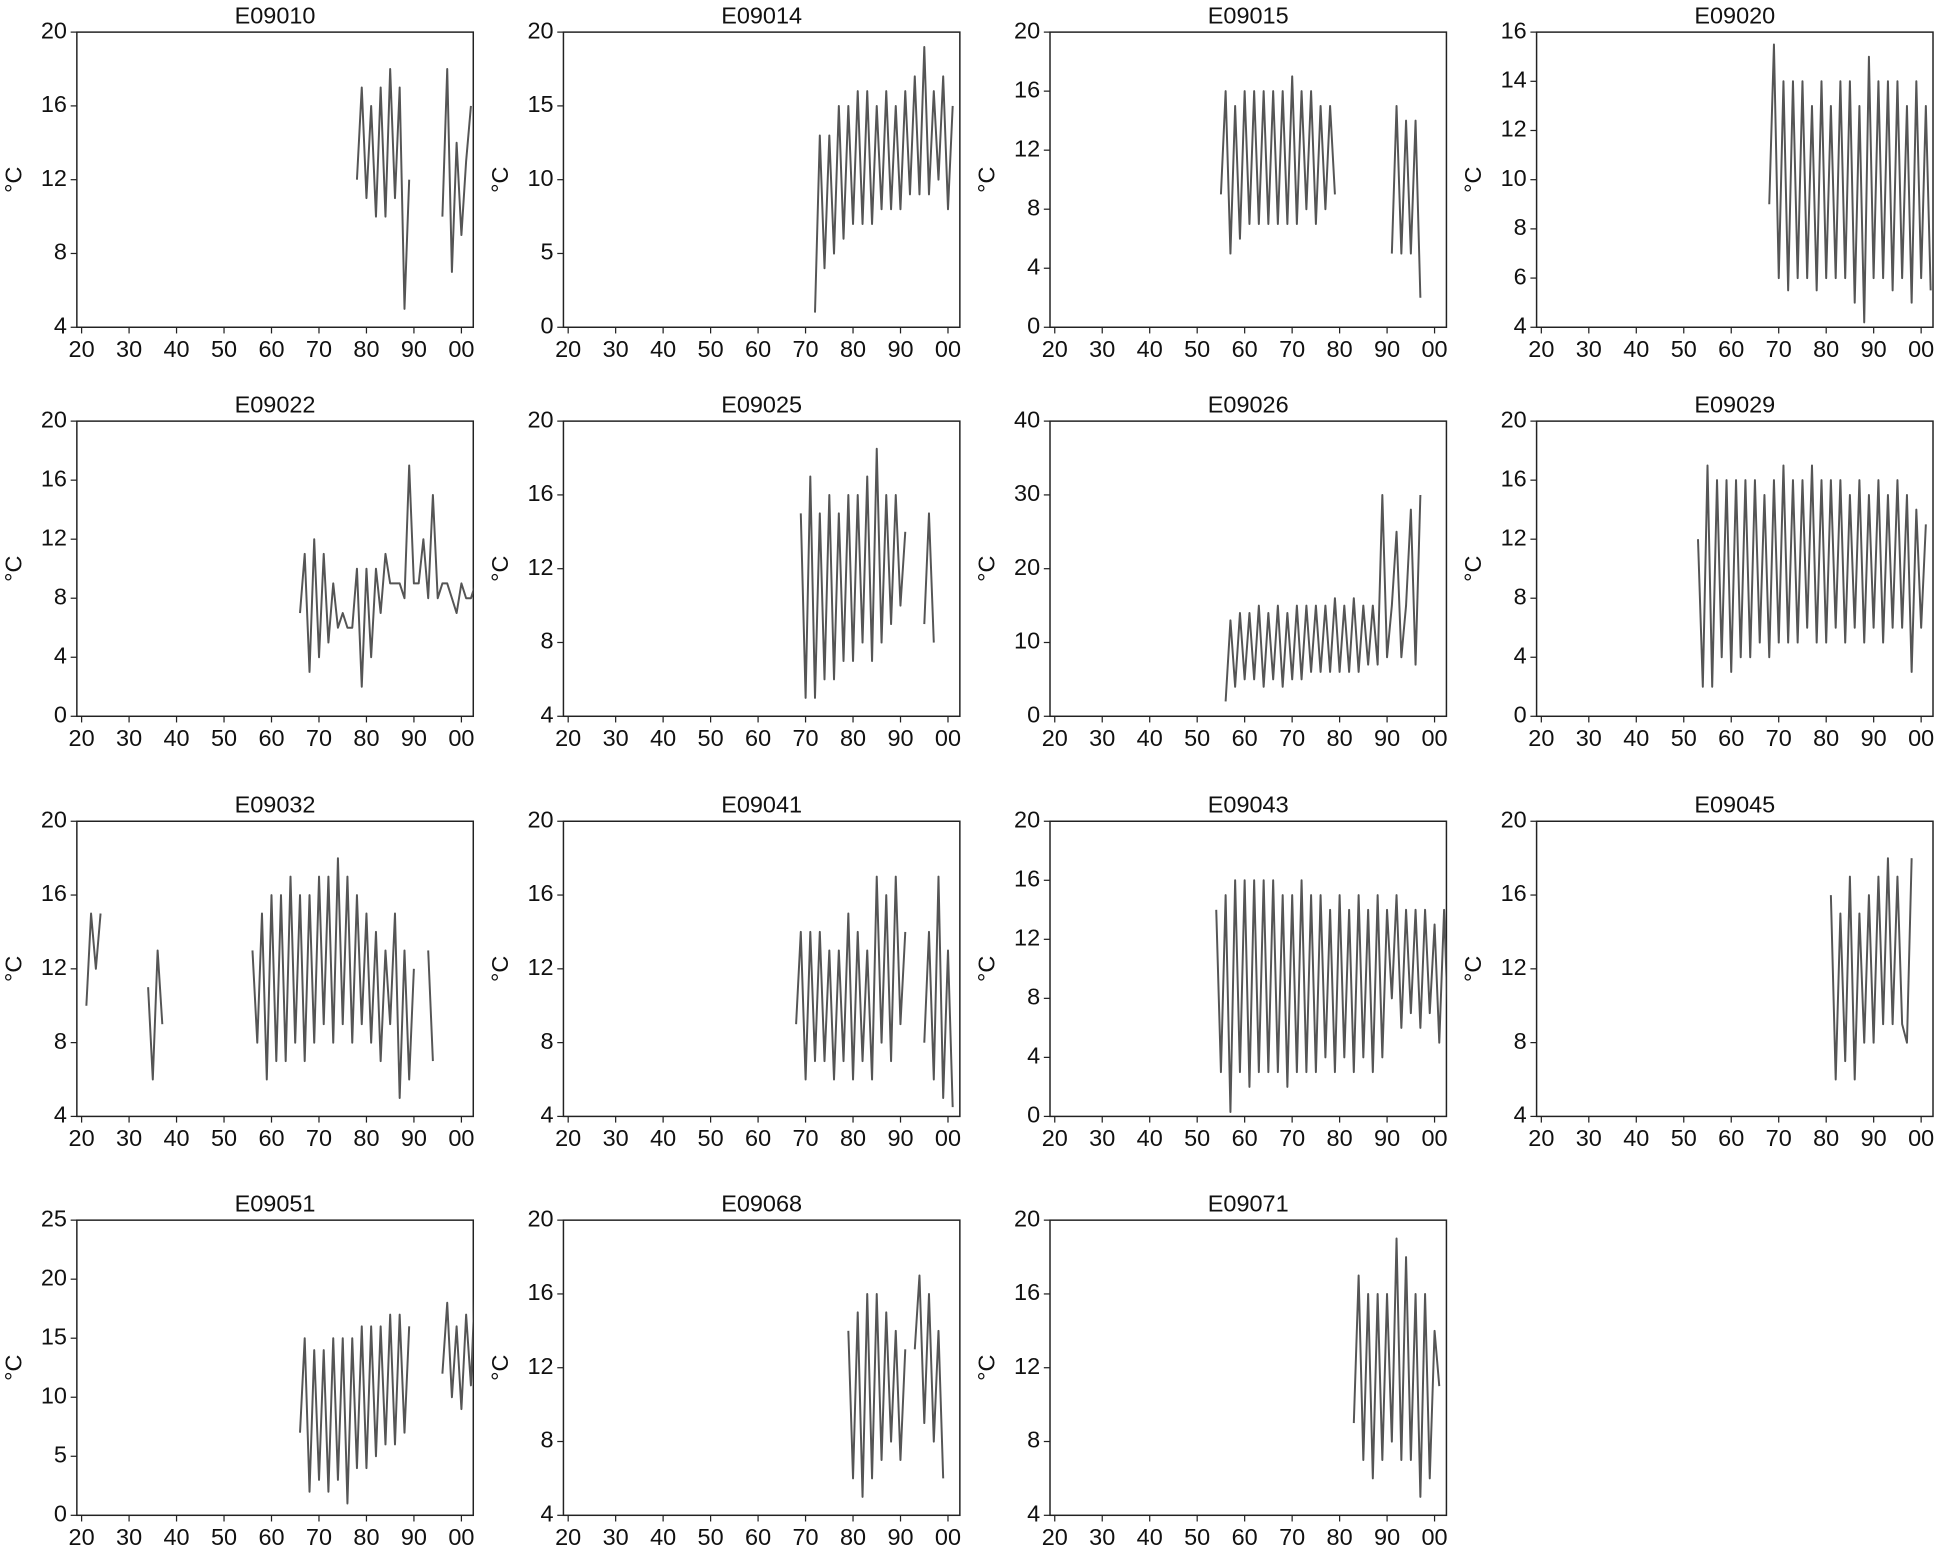 The width and height of the screenshot is (1937, 1561). I want to click on panel: E09071 °C 4 8 12 16 20 20 30 40 50 60 70 80 90 00, so click(1210, 1370).